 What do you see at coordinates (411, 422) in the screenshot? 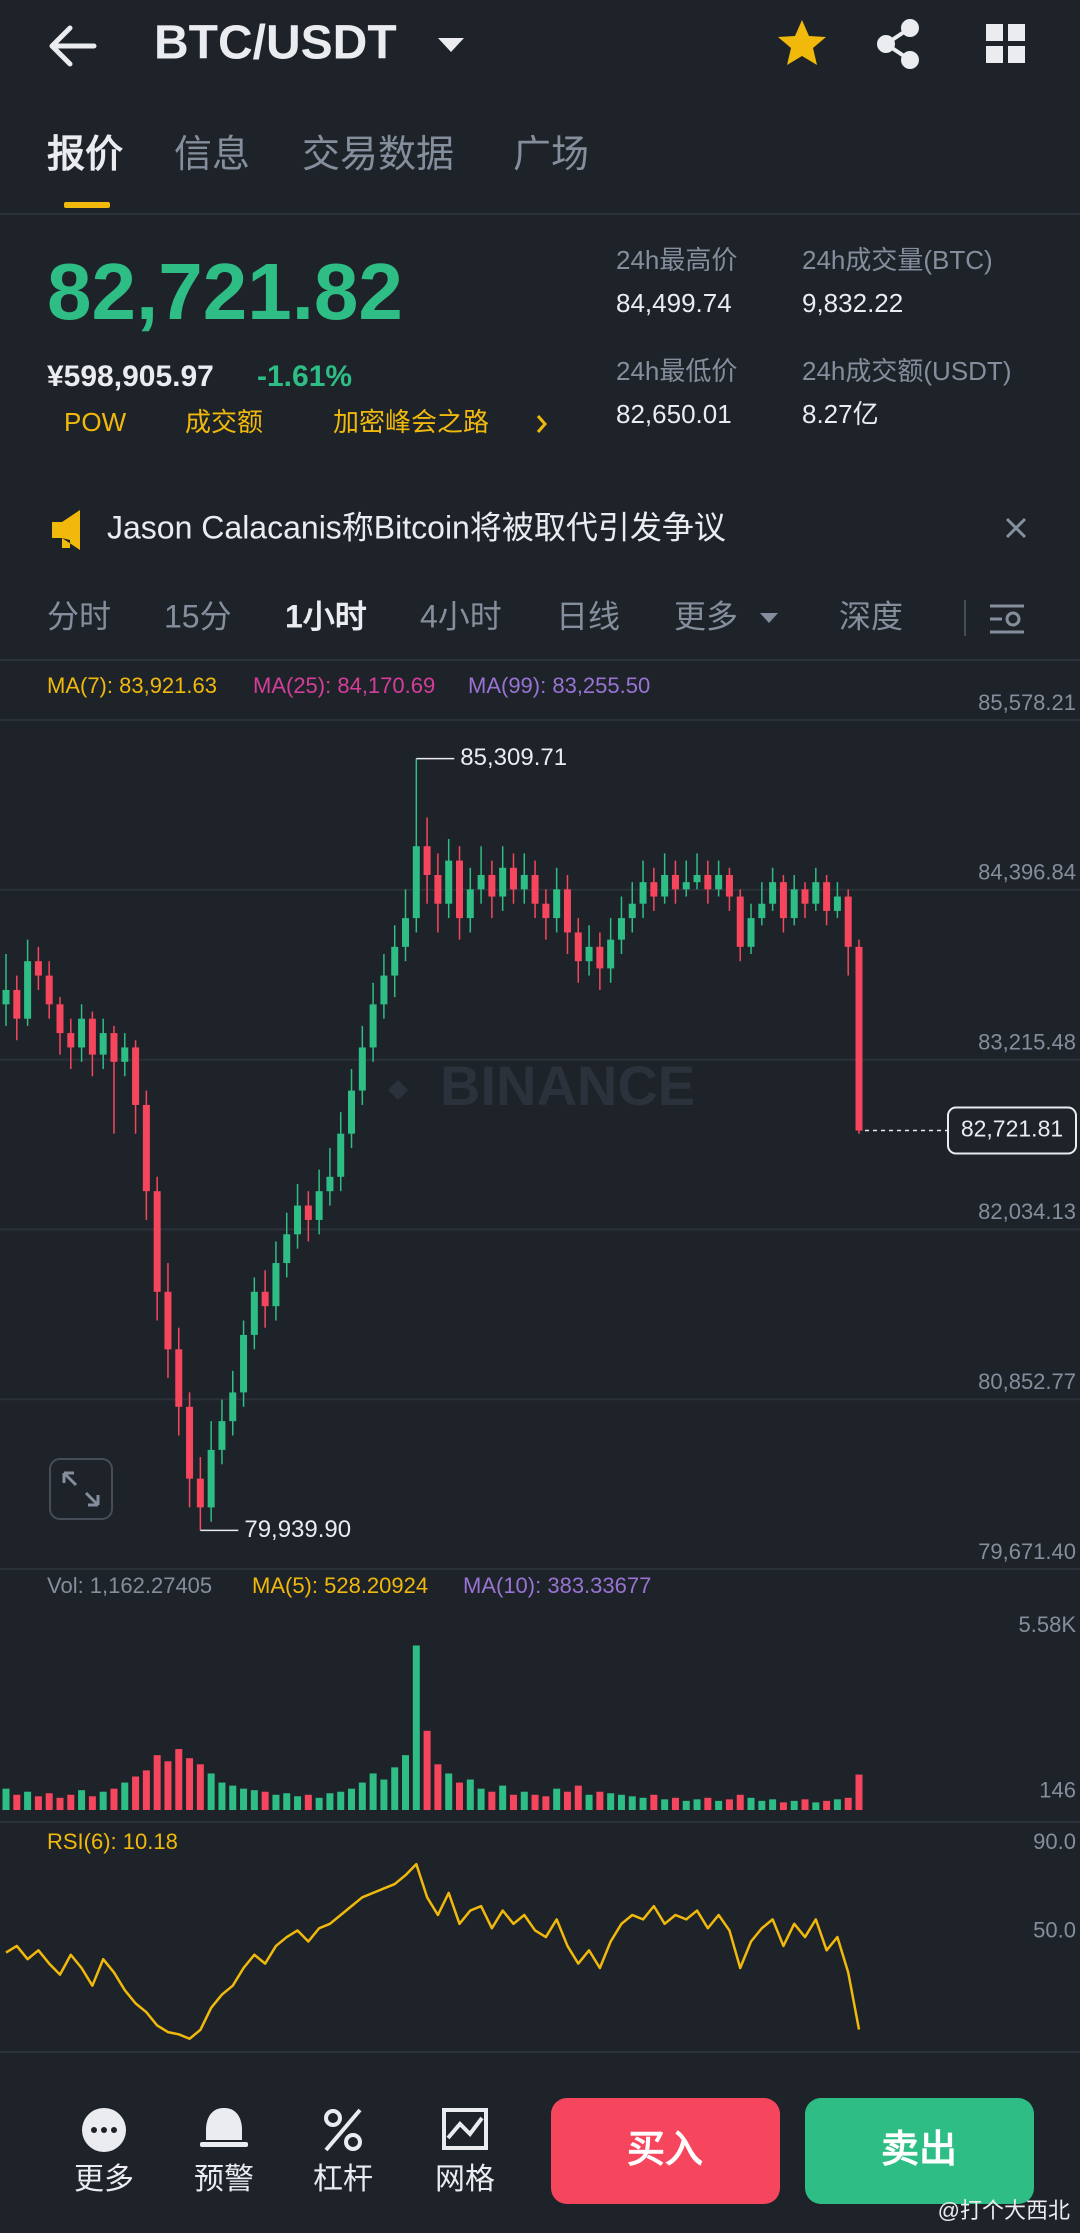
I see `tag: 加密峰会之路` at bounding box center [411, 422].